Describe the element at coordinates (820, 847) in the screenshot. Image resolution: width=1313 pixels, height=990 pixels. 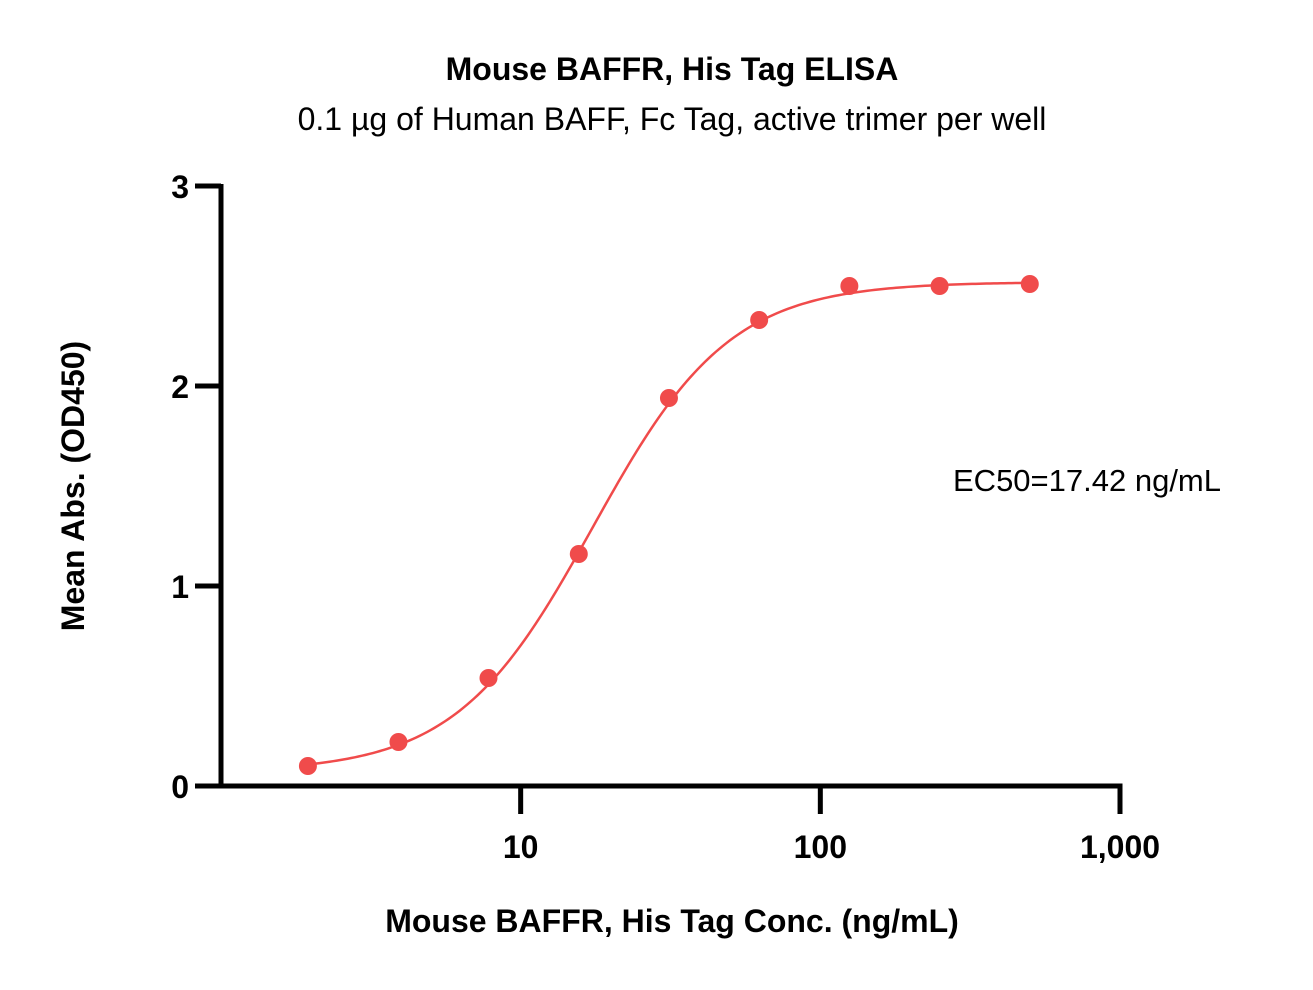
I see `x-tick-label: 100` at that location.